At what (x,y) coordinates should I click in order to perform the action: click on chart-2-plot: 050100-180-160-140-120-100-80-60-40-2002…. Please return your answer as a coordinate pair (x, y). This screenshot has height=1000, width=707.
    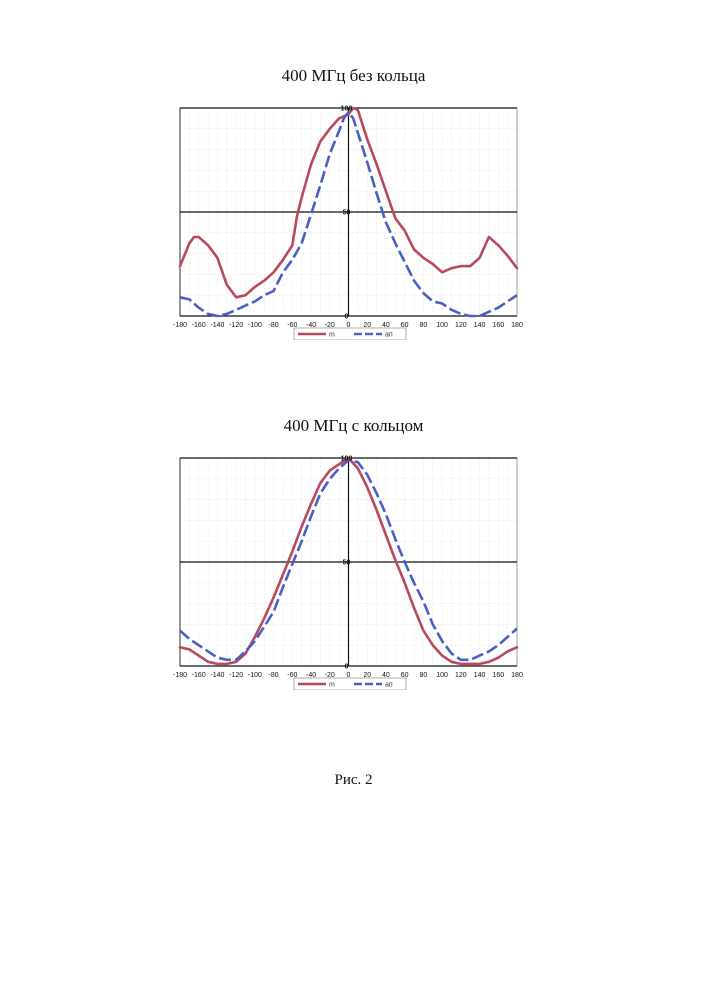
    Looking at the image, I should click on (350, 570).